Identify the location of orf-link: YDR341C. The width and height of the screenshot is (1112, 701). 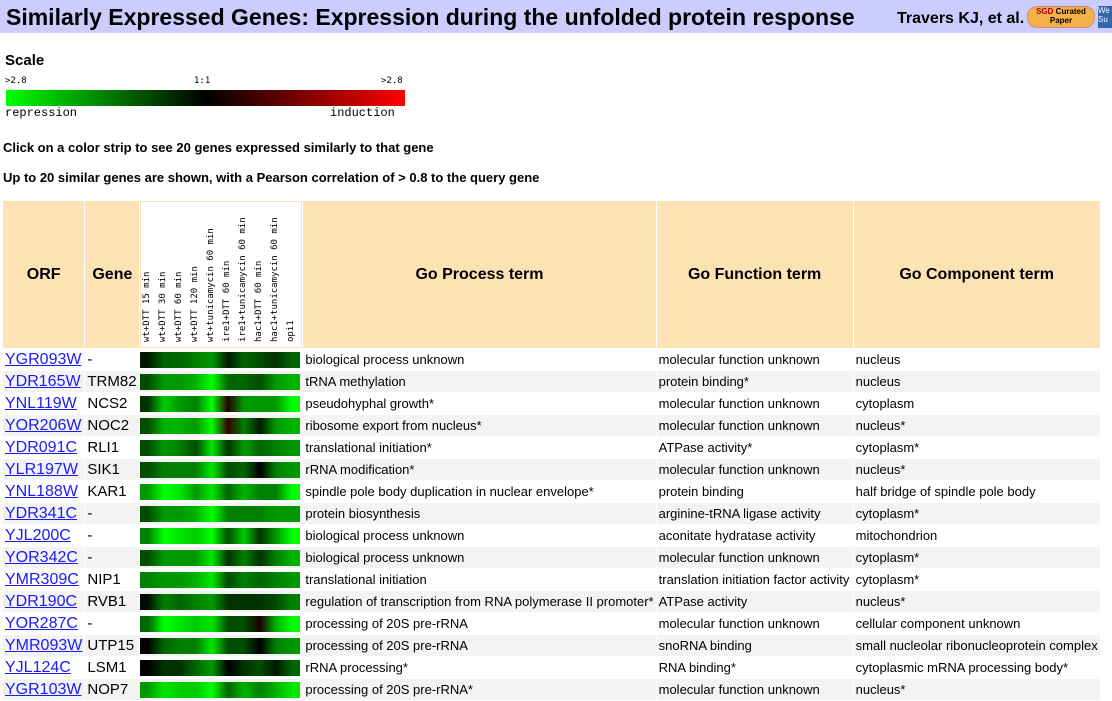
(41, 513).